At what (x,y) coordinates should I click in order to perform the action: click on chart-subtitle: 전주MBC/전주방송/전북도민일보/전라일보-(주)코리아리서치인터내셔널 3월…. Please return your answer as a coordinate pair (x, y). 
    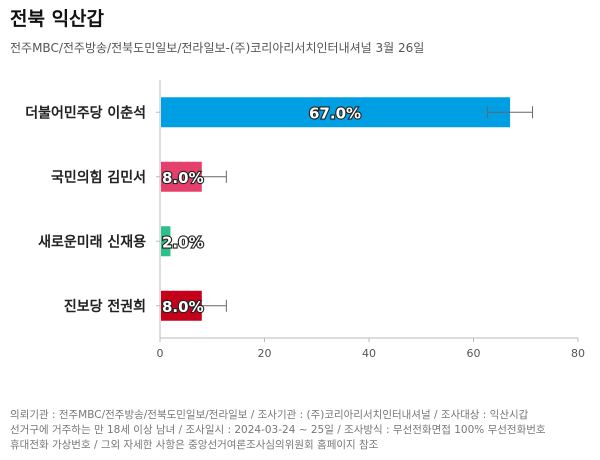
    Looking at the image, I should click on (217, 48).